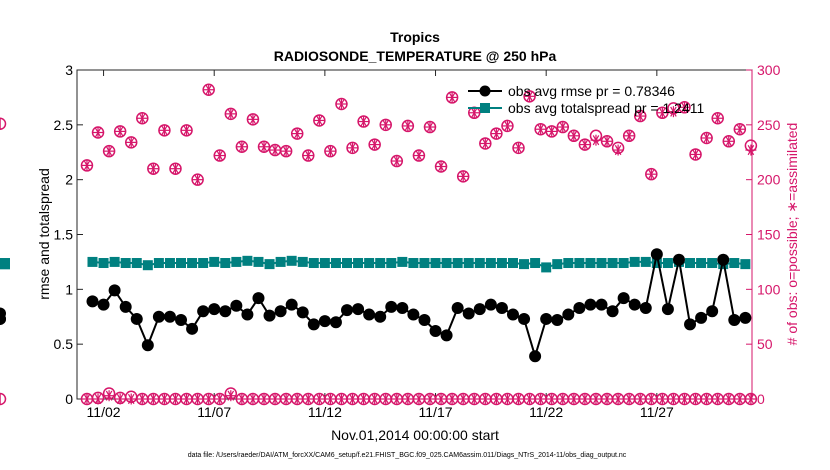  Describe the element at coordinates (44, 234) in the screenshot. I see `y-axis-left-label: rmse and totalspread` at that location.